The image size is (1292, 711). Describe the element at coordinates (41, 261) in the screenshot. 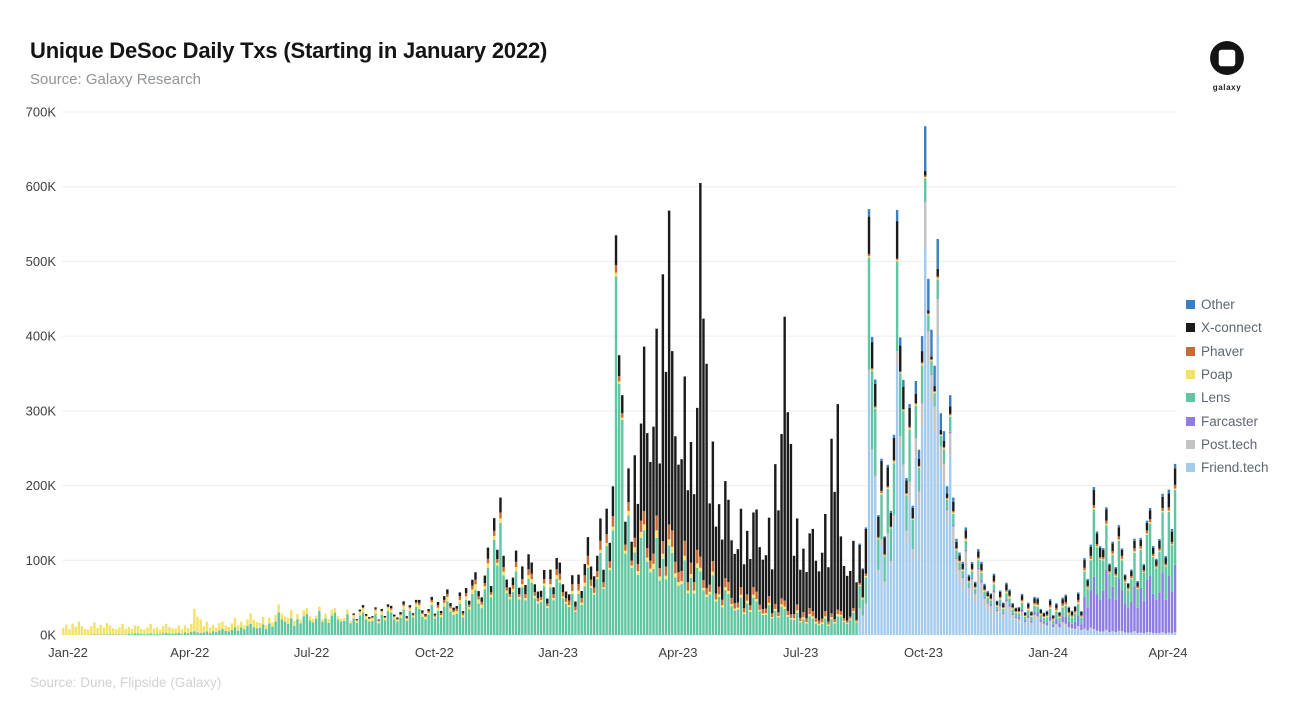

I see `svg-text: 500K` at that location.